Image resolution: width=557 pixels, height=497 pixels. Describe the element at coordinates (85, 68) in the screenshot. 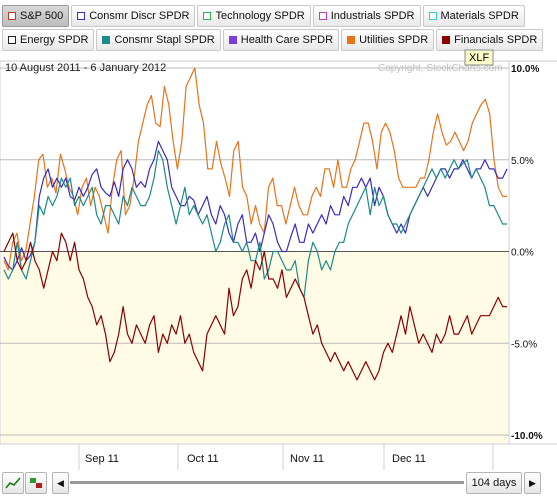

I see `date-range-label: 10 August 2011 - 6 January 2012` at that location.